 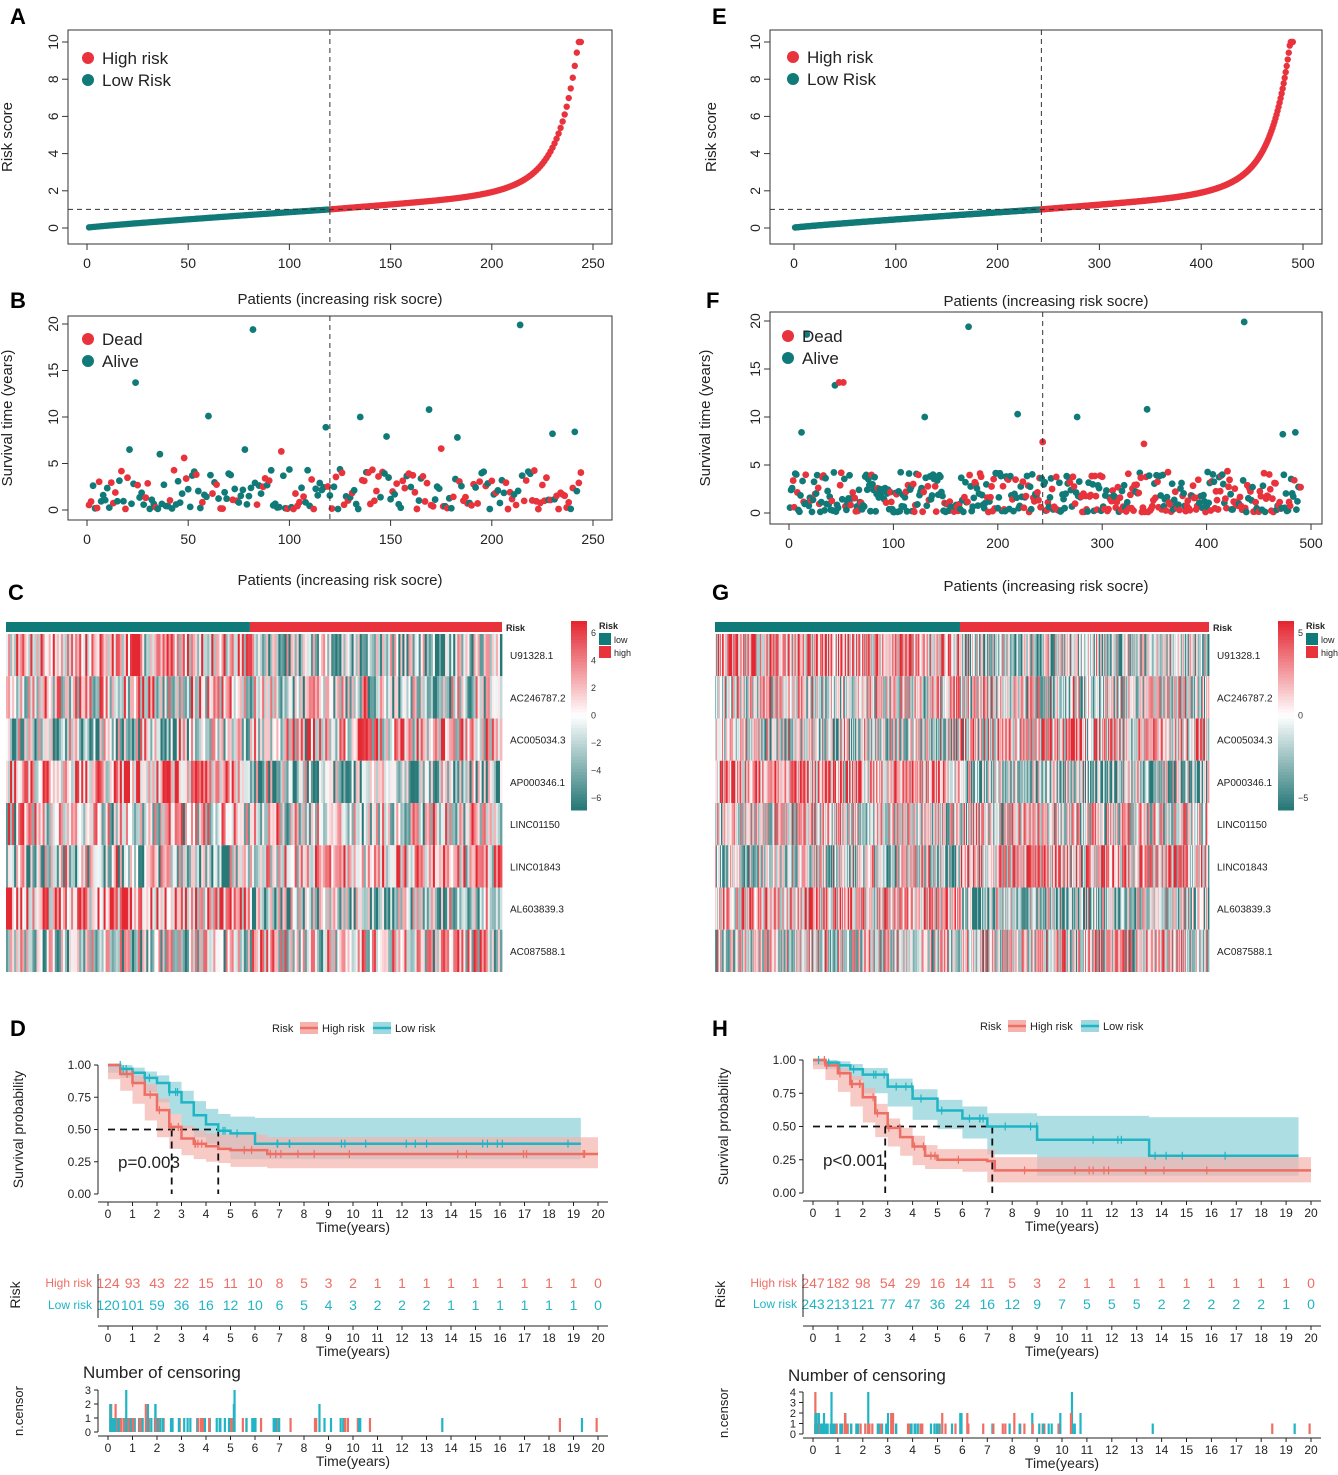 I want to click on y-tick-label: 5, so click(x=755, y=465).